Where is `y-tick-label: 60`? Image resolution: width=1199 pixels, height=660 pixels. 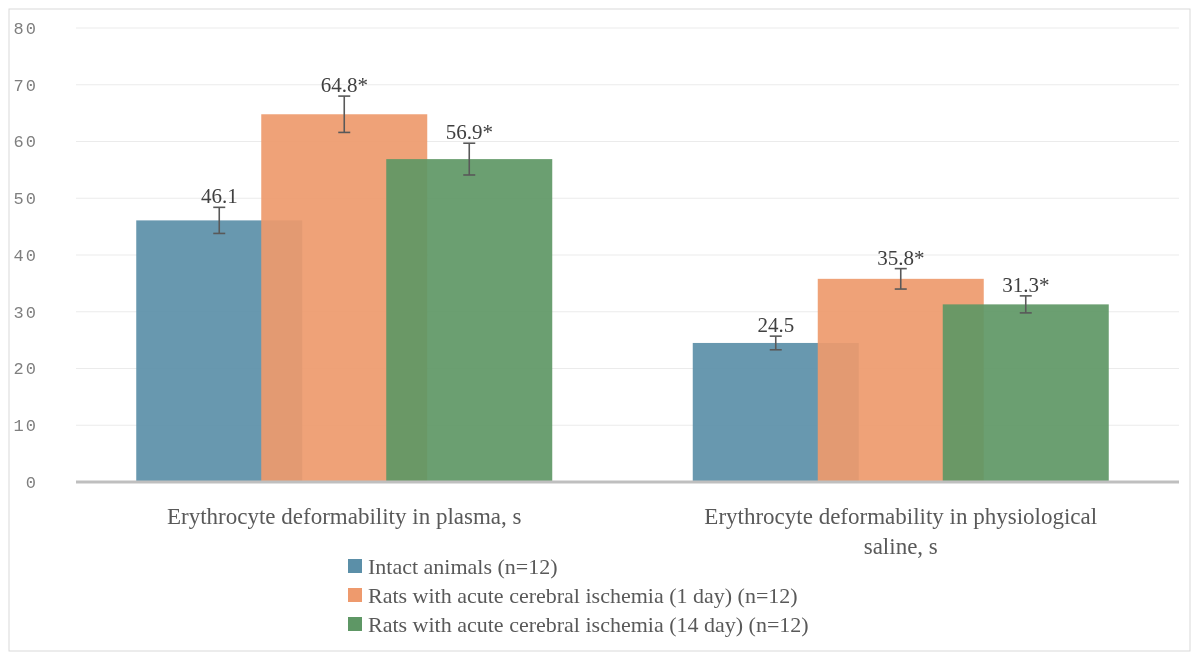
y-tick-label: 60 is located at coordinates (25, 143).